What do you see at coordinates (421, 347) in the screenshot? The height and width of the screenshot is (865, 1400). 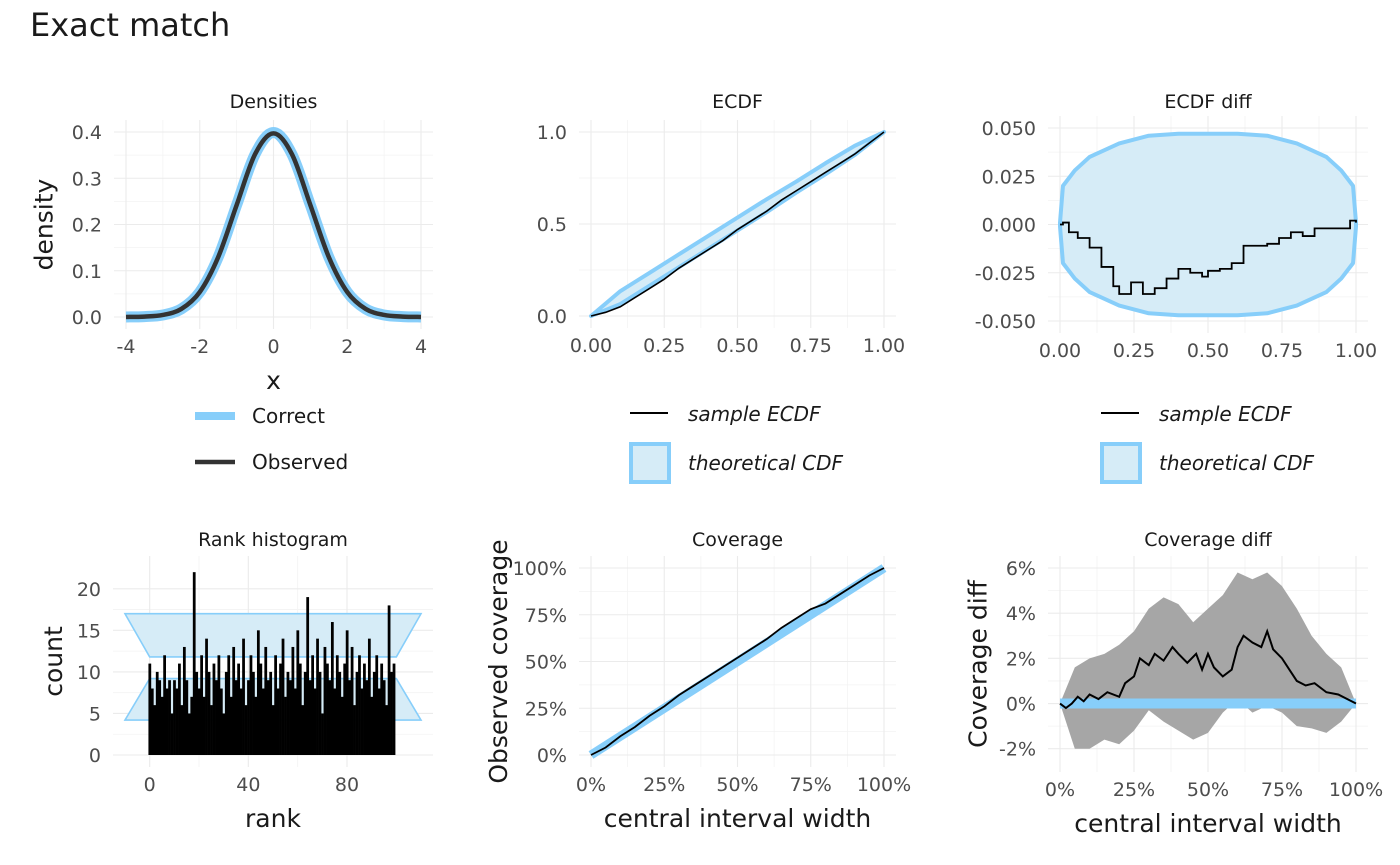 I see `x-tick-label: 4` at bounding box center [421, 347].